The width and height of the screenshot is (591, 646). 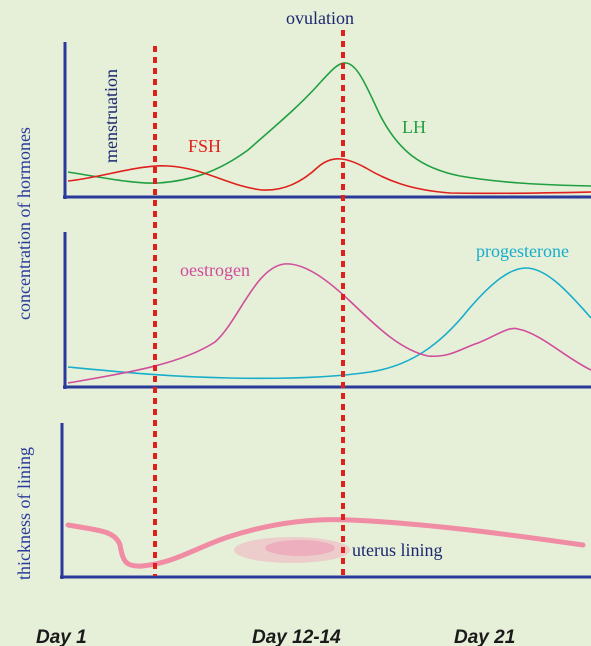 What do you see at coordinates (320, 18) in the screenshot?
I see `ovulation-label: ovulation` at bounding box center [320, 18].